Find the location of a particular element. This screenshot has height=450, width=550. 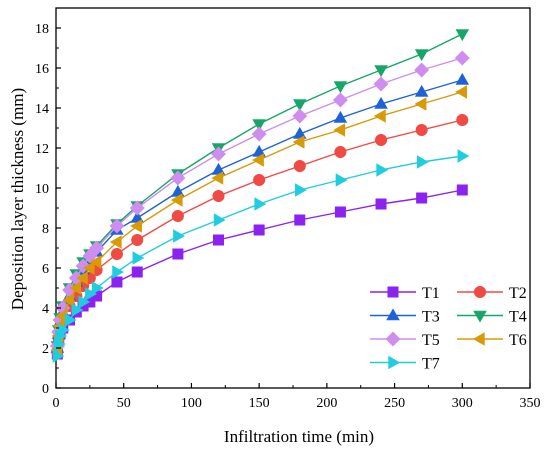

x-axis-title: Infiltration time (min) is located at coordinates (299, 436).